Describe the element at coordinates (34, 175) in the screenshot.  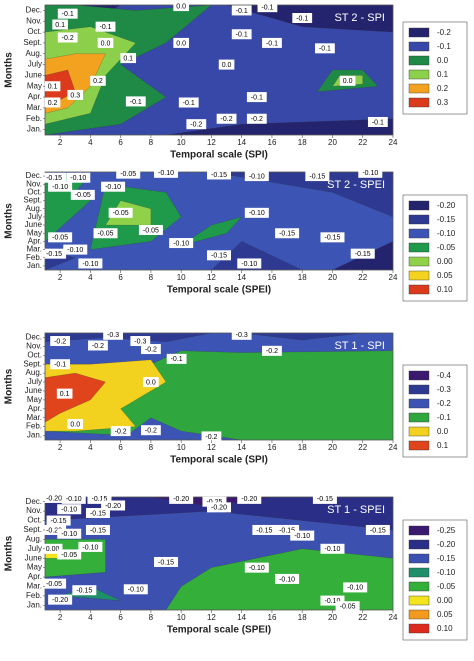
I see `y-tick-label: Dec.` at that location.